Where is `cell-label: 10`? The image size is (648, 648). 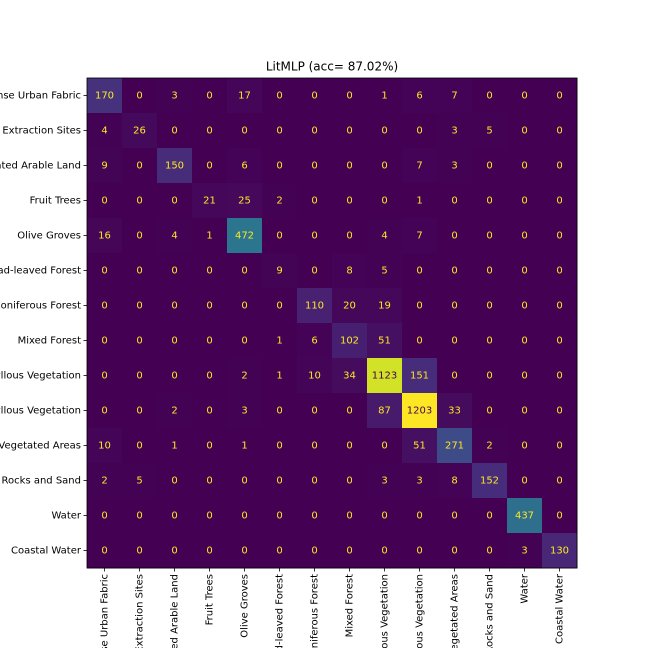 cell-label: 10 is located at coordinates (104, 446).